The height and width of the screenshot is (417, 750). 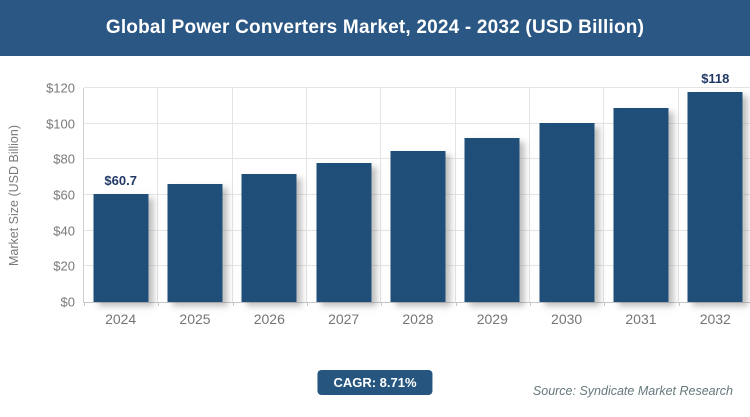 I want to click on bar-column: 2027, so click(x=344, y=207).